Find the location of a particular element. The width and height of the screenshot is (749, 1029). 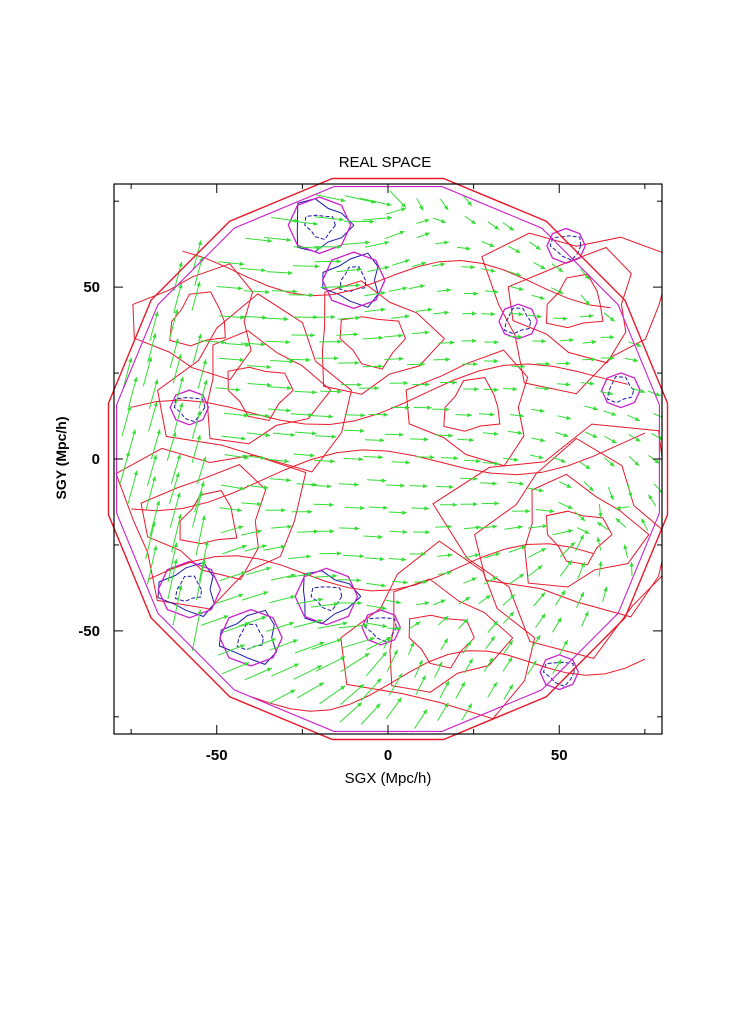

x-tick-label: 0 is located at coordinates (388, 755).